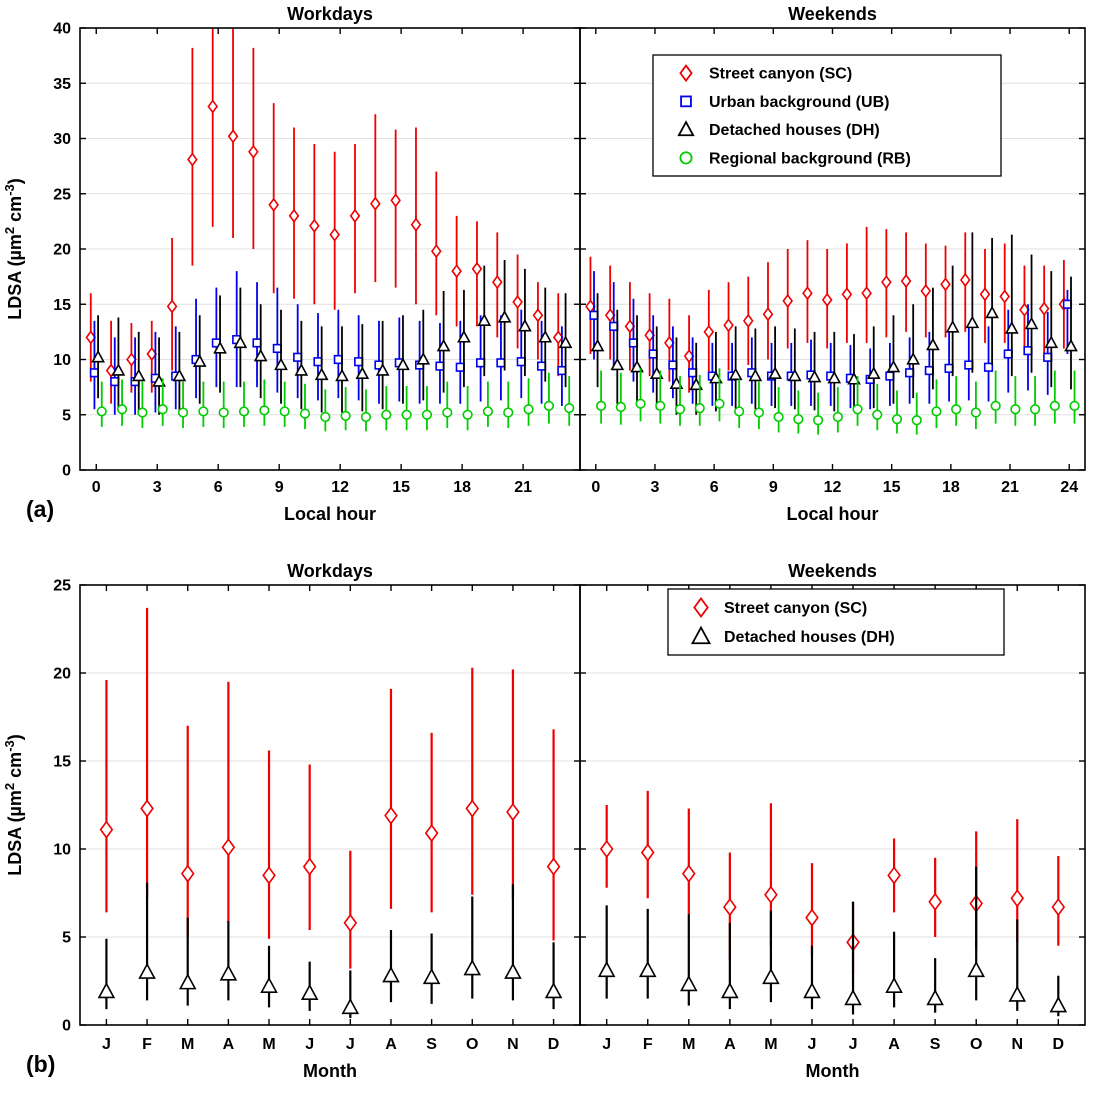 The height and width of the screenshot is (1097, 1095). What do you see at coordinates (513, 1044) in the screenshot?
I see `svg-text: N` at bounding box center [513, 1044].